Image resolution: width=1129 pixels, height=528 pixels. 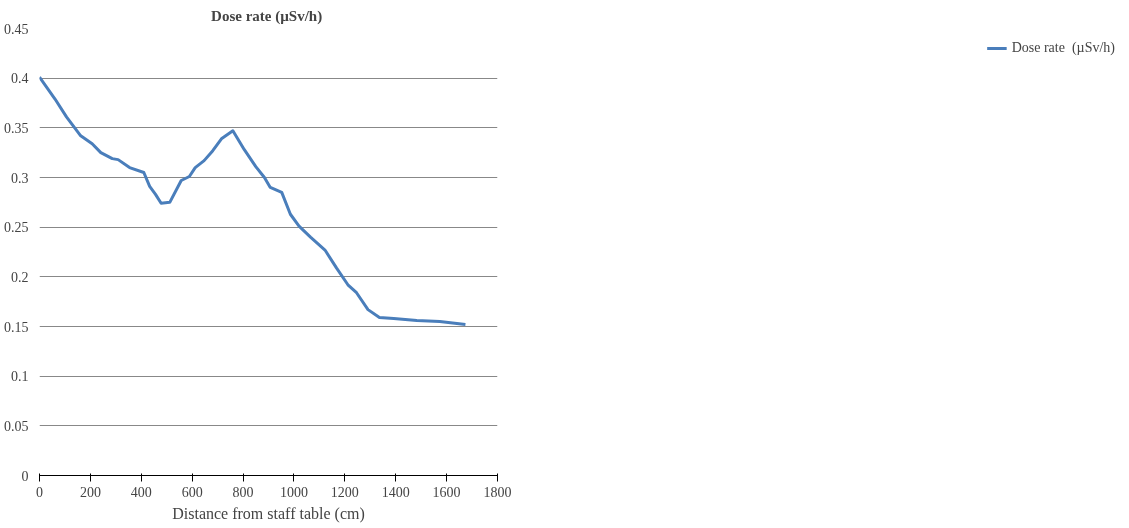 I want to click on x-tick-label: 400, so click(x=141, y=492).